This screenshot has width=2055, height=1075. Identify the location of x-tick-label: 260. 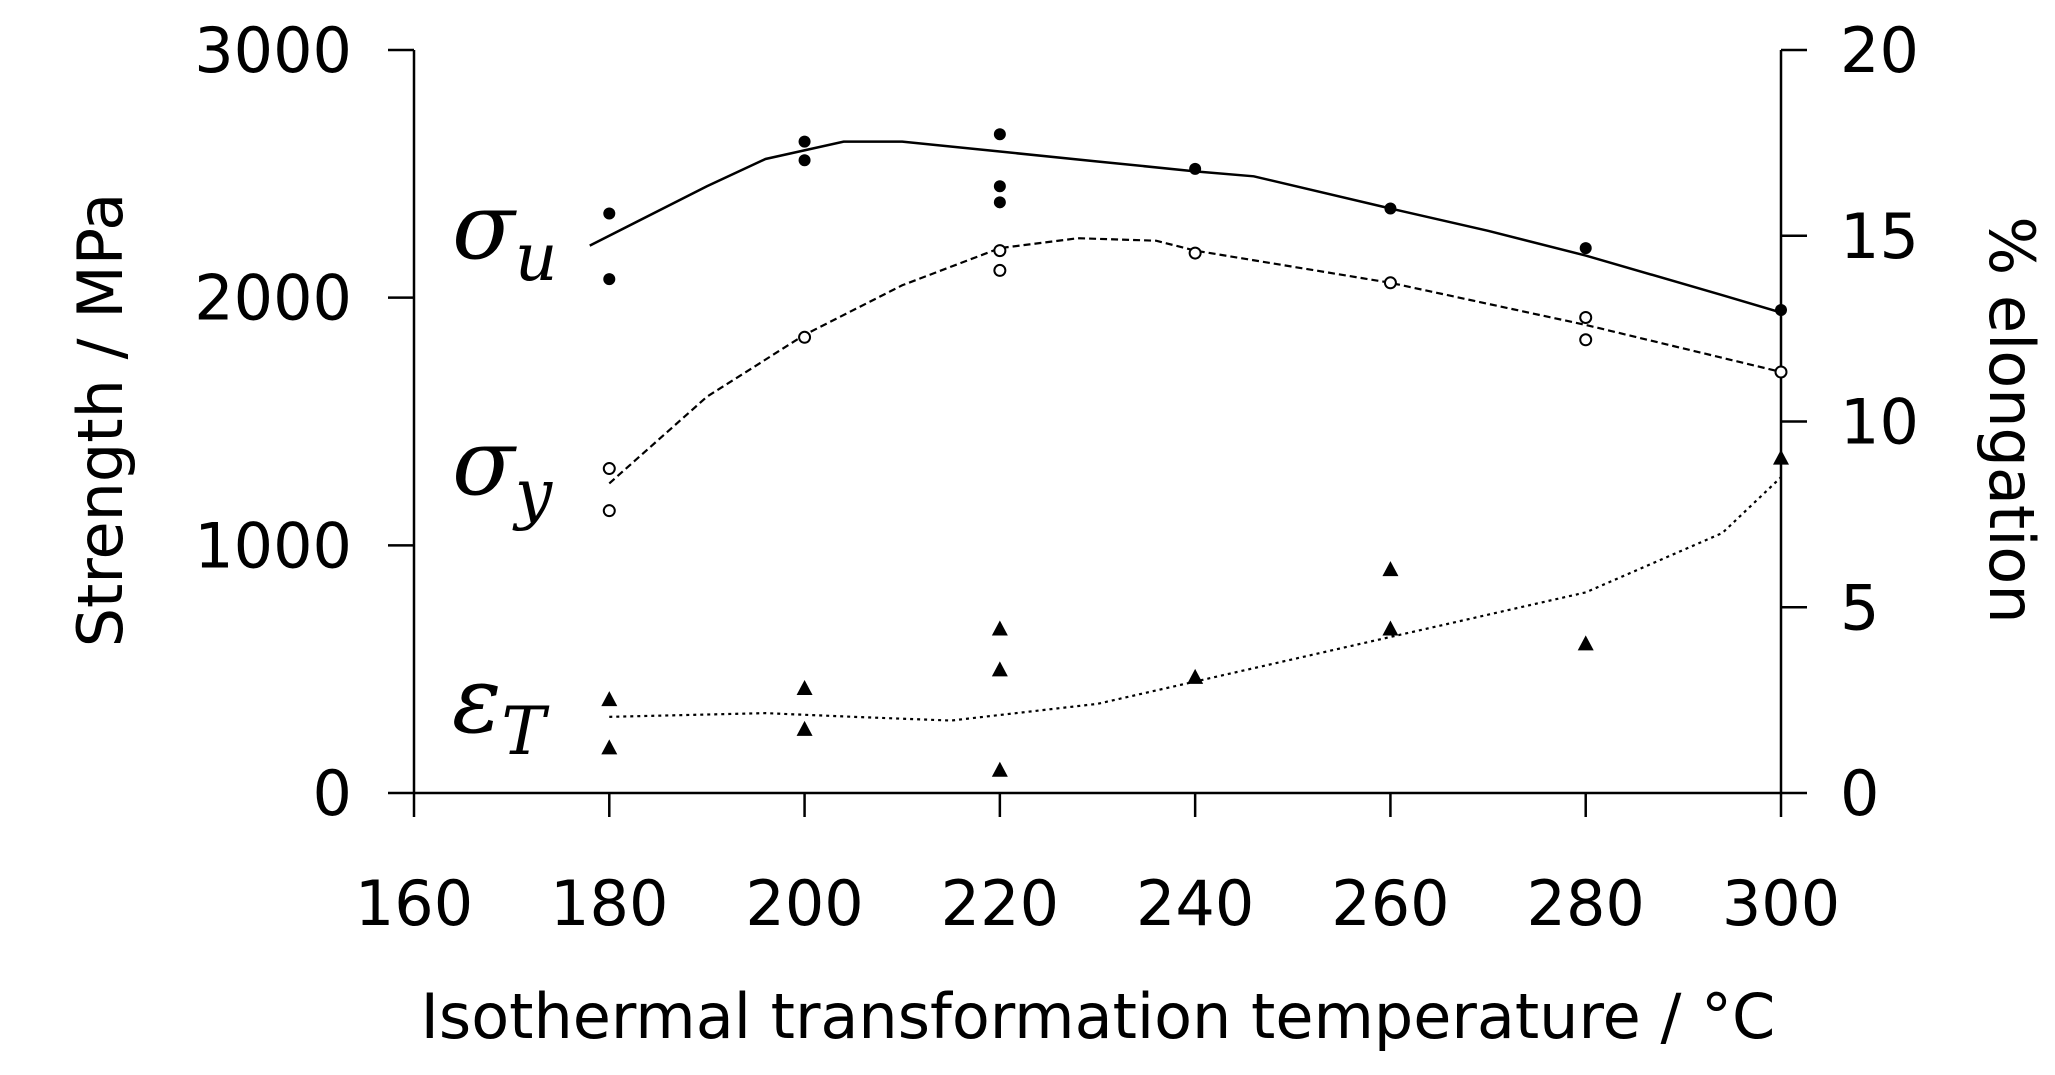
(1390, 903).